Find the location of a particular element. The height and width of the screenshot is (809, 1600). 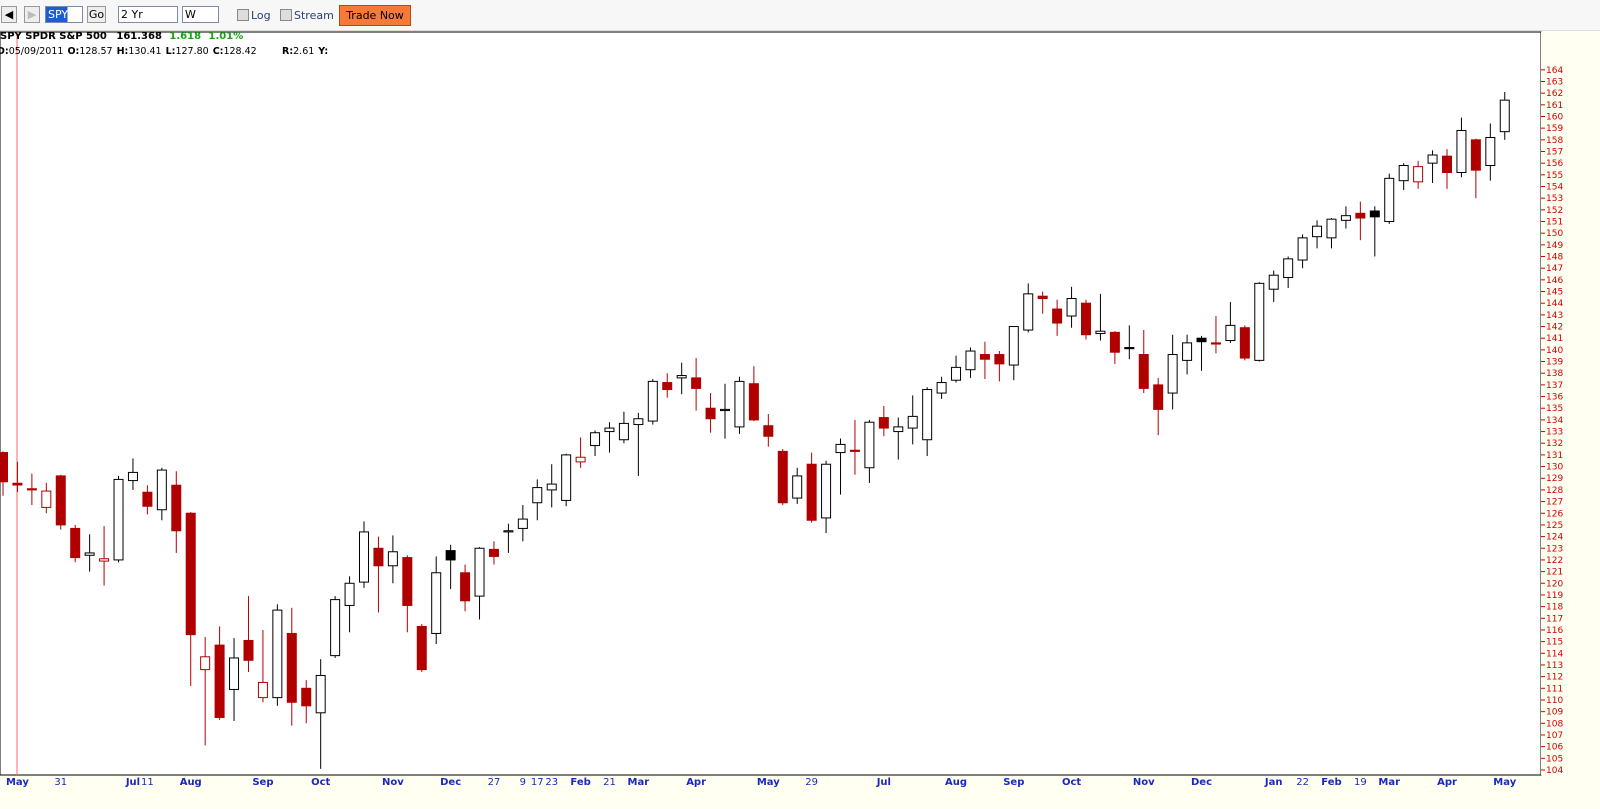

y-tick-label: 137 is located at coordinates (1554, 386).